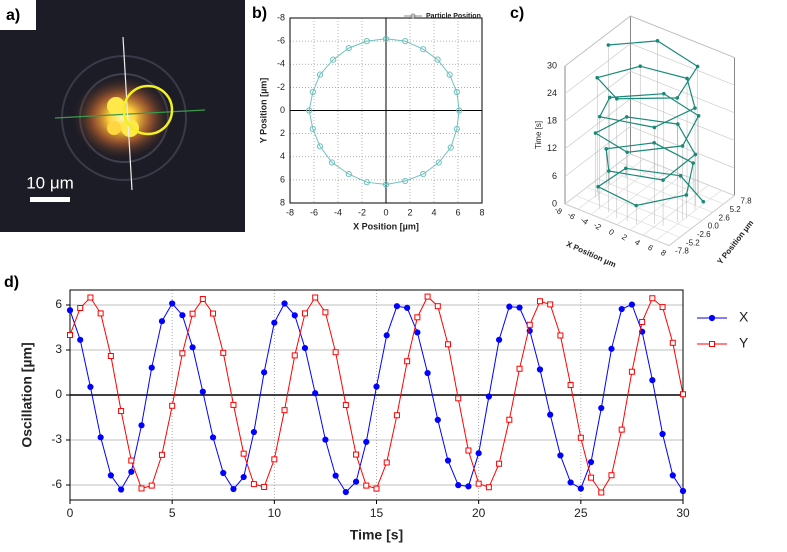  What do you see at coordinates (481, 212) in the screenshot?
I see `x-tick-label: 8` at bounding box center [481, 212].